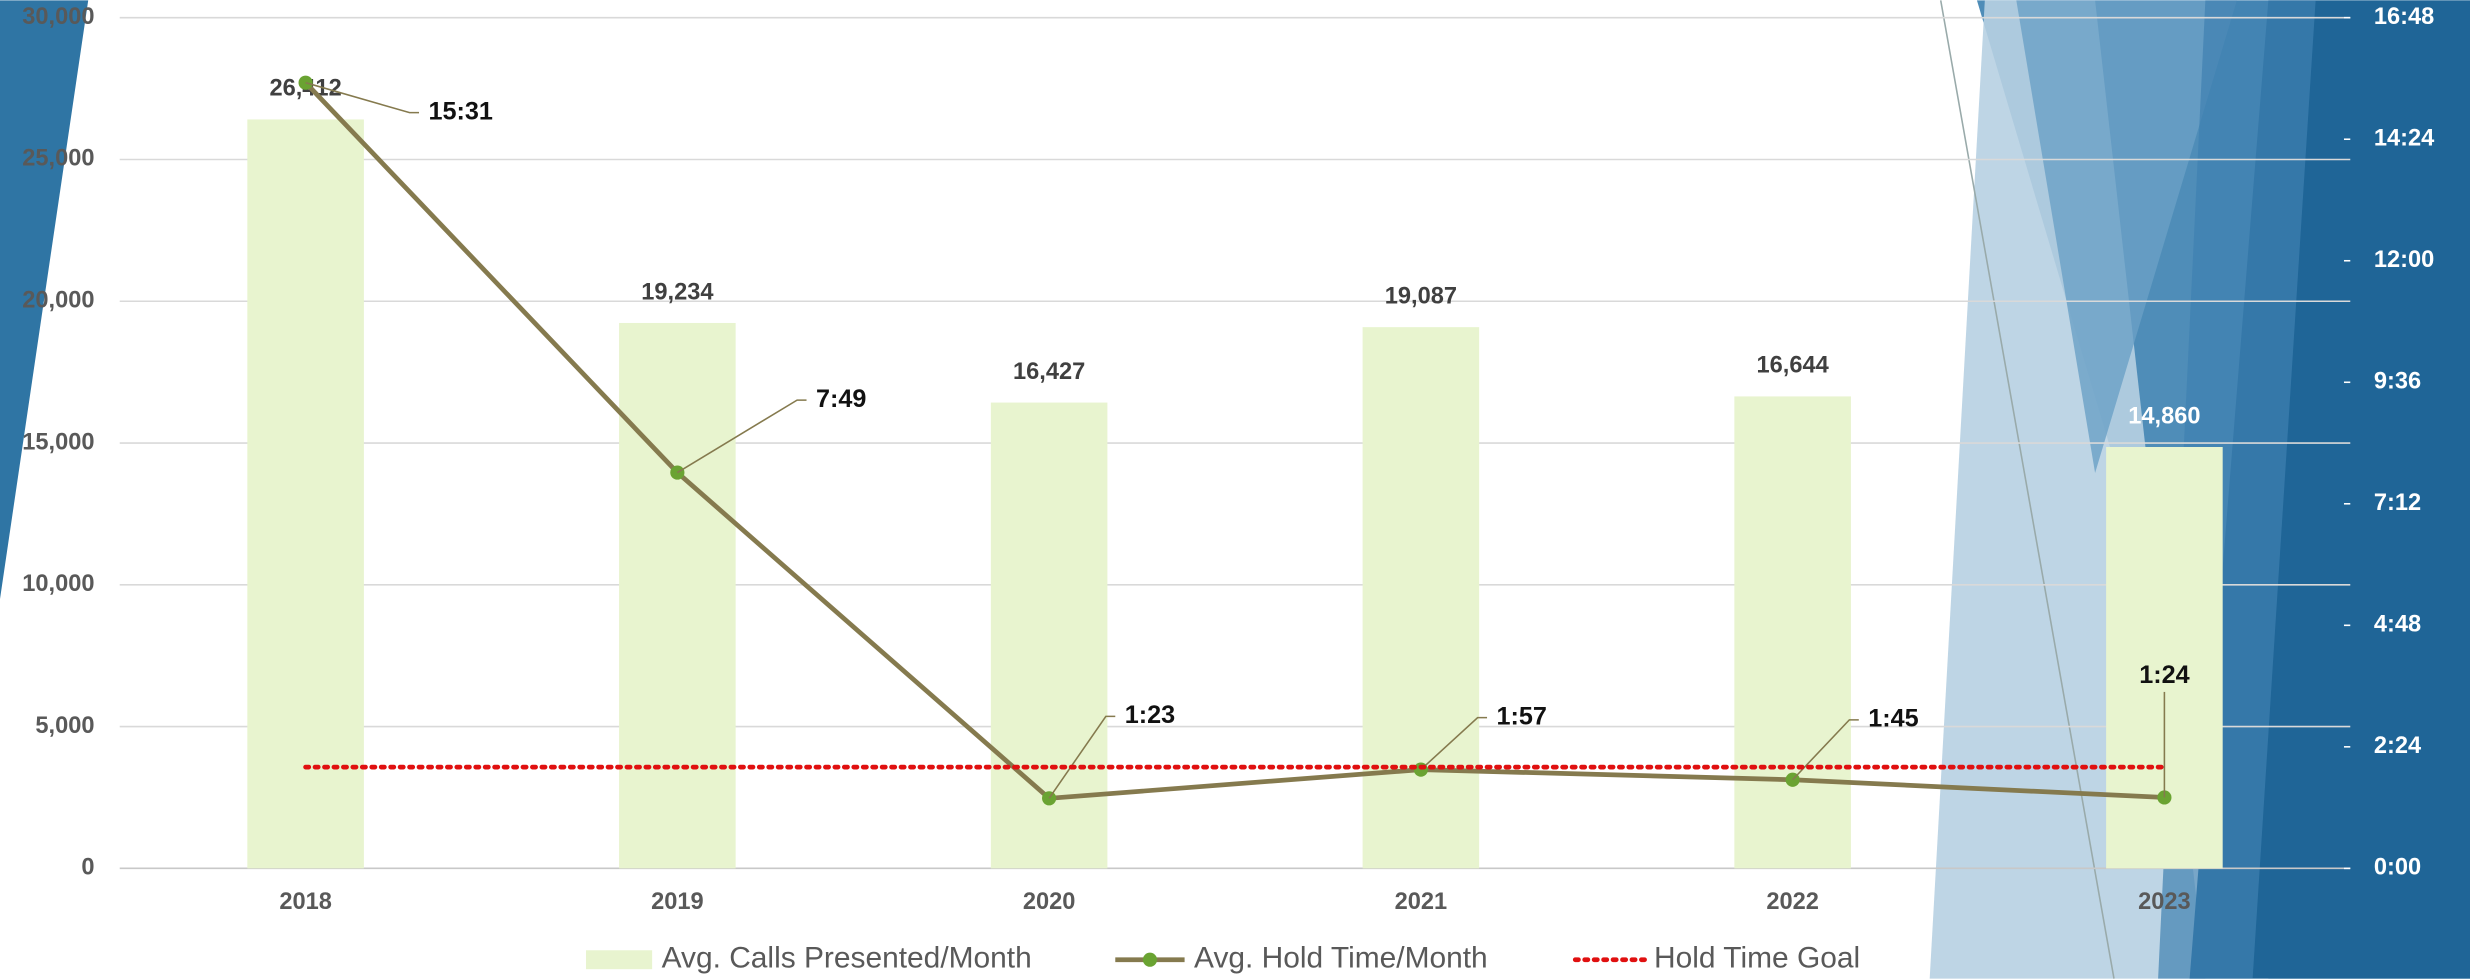 The height and width of the screenshot is (979, 2470). I want to click on y2-tick-label: 4:48, so click(2397, 625).